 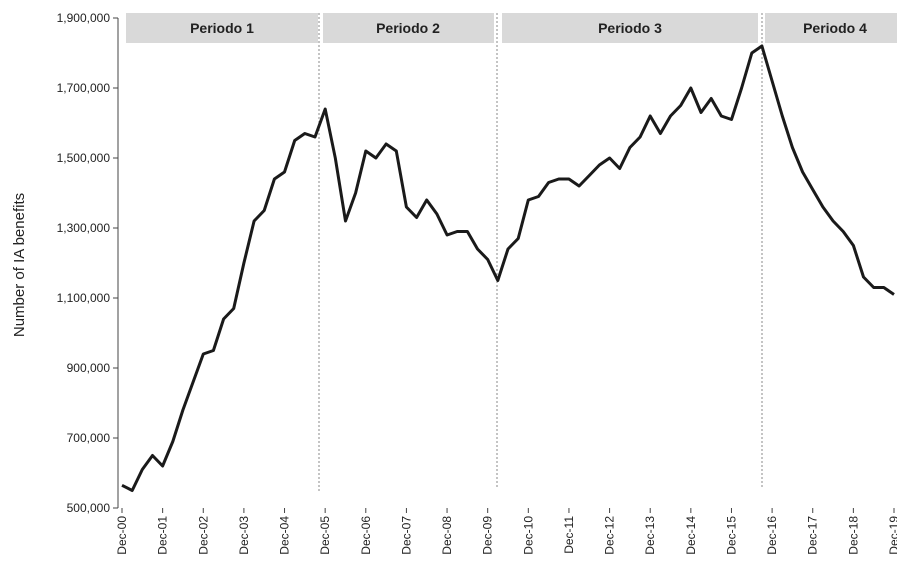 I want to click on period-label: Periodo 1, so click(x=222, y=28).